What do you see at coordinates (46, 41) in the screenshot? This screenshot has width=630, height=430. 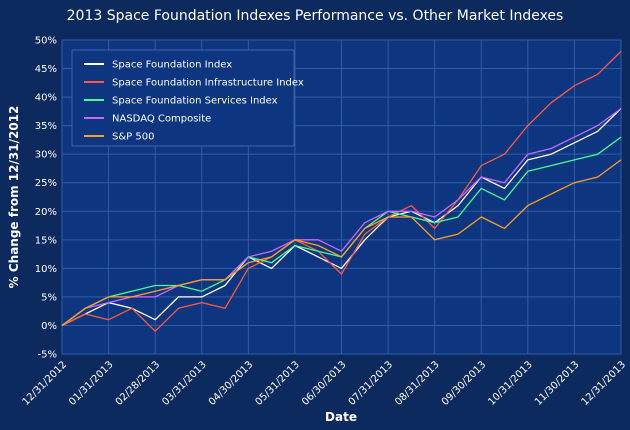 I see `y-tick-label: 50%` at bounding box center [46, 41].